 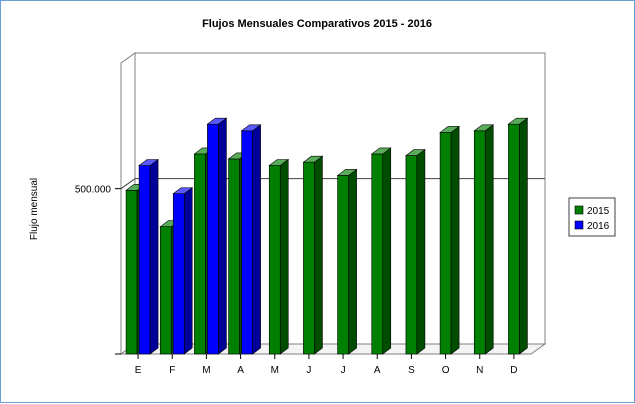 What do you see at coordinates (513, 370) in the screenshot?
I see `x-tick-label: D` at bounding box center [513, 370].